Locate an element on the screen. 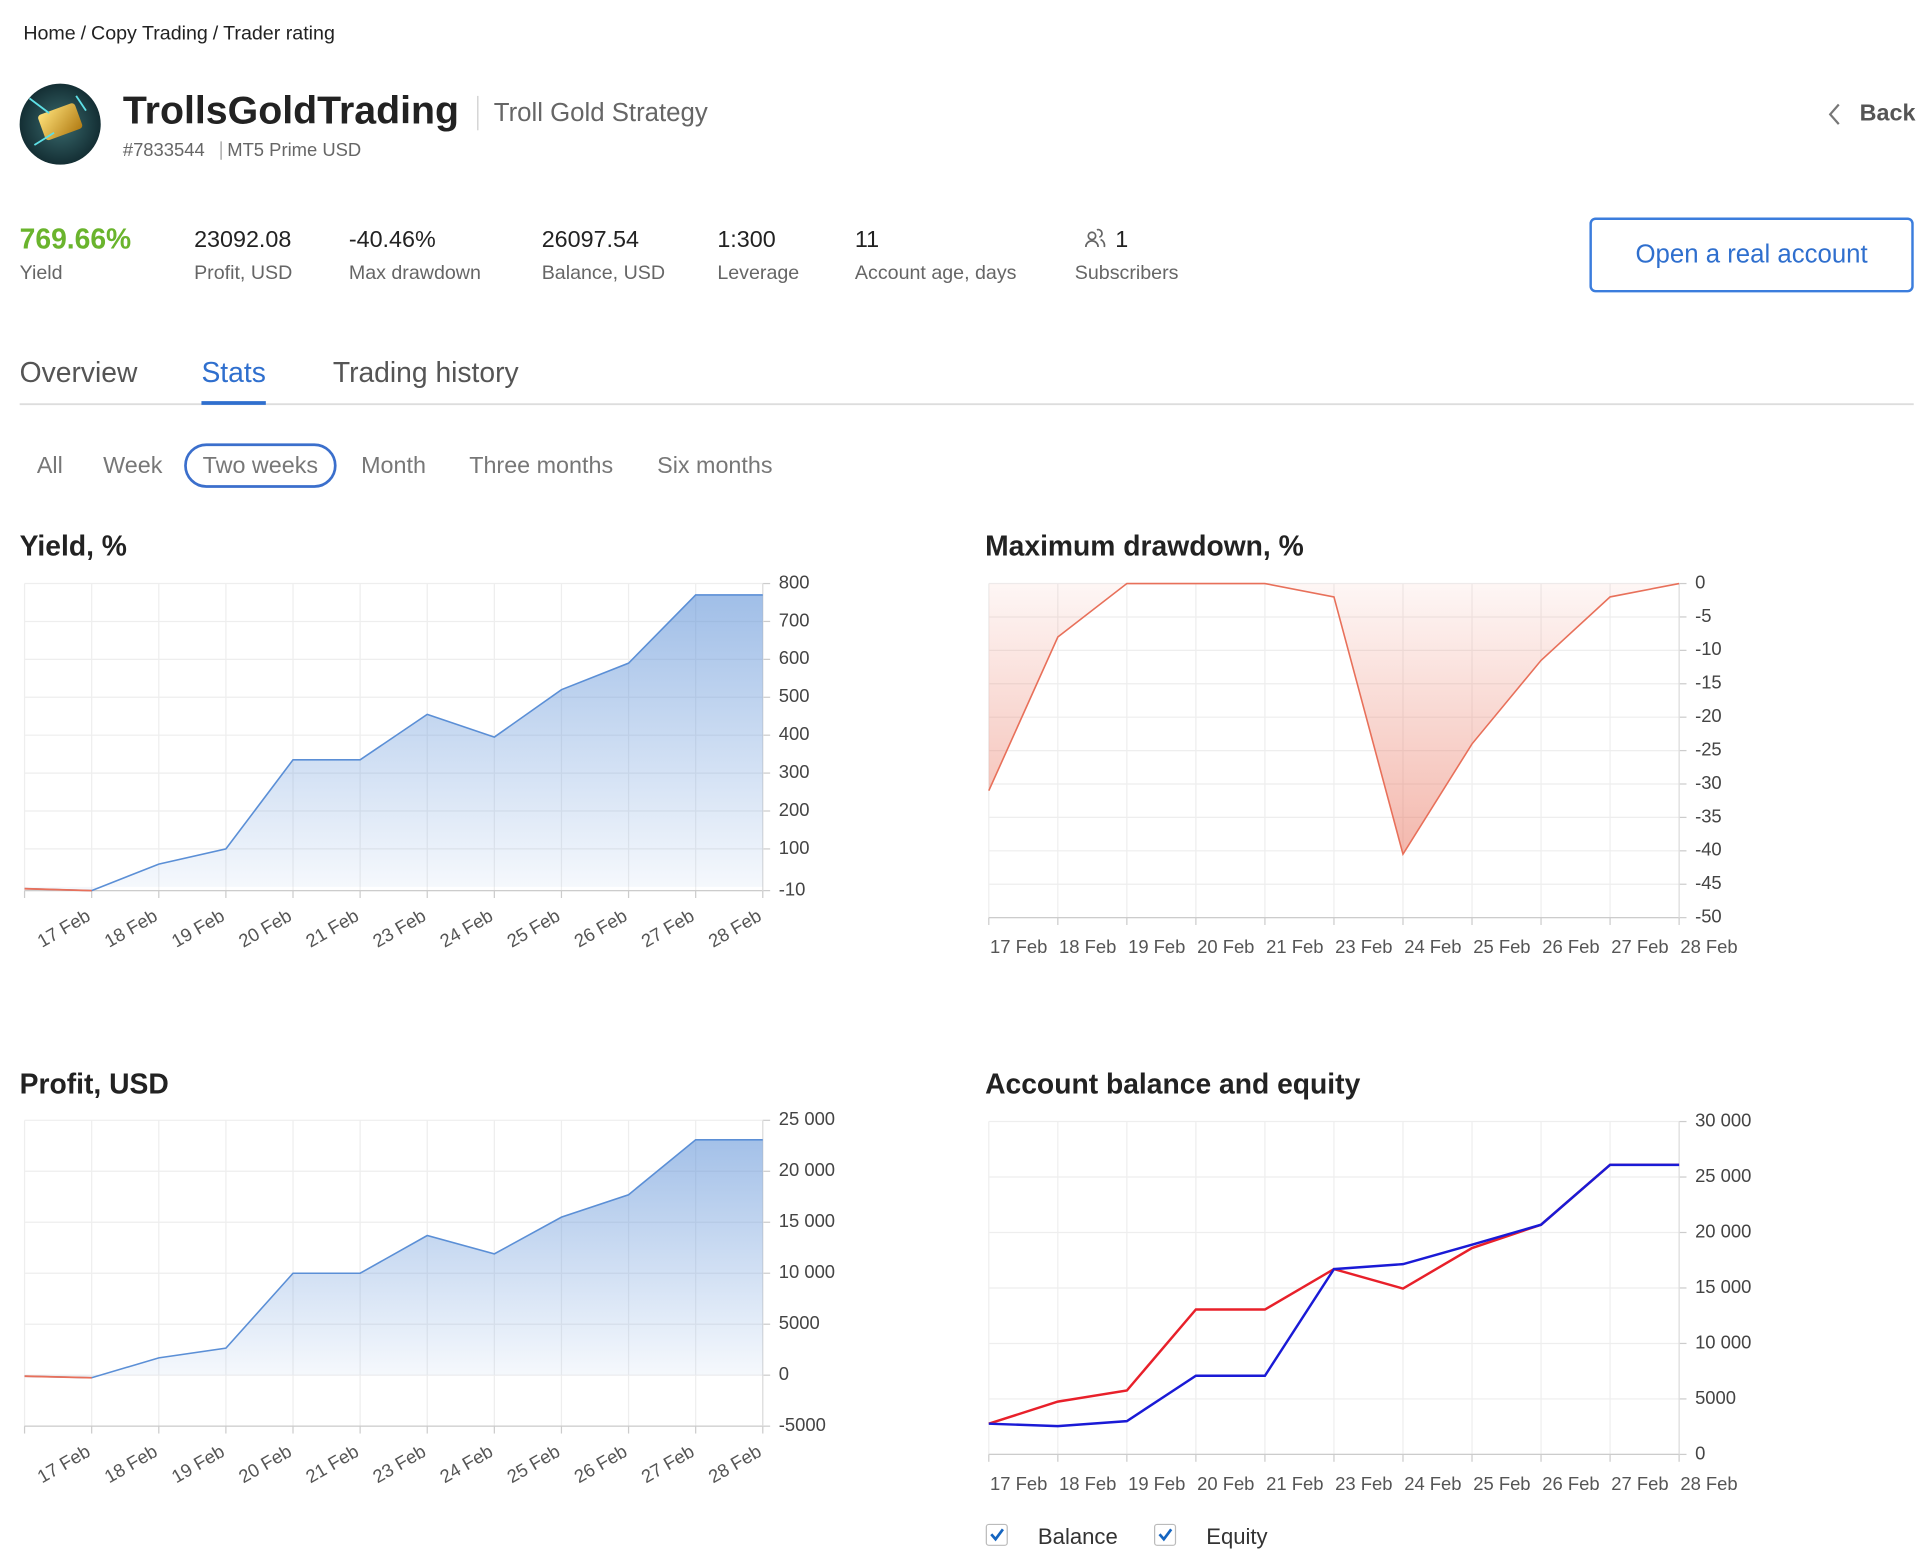 The width and height of the screenshot is (1926, 1554). stat-value: 11 is located at coordinates (867, 239).